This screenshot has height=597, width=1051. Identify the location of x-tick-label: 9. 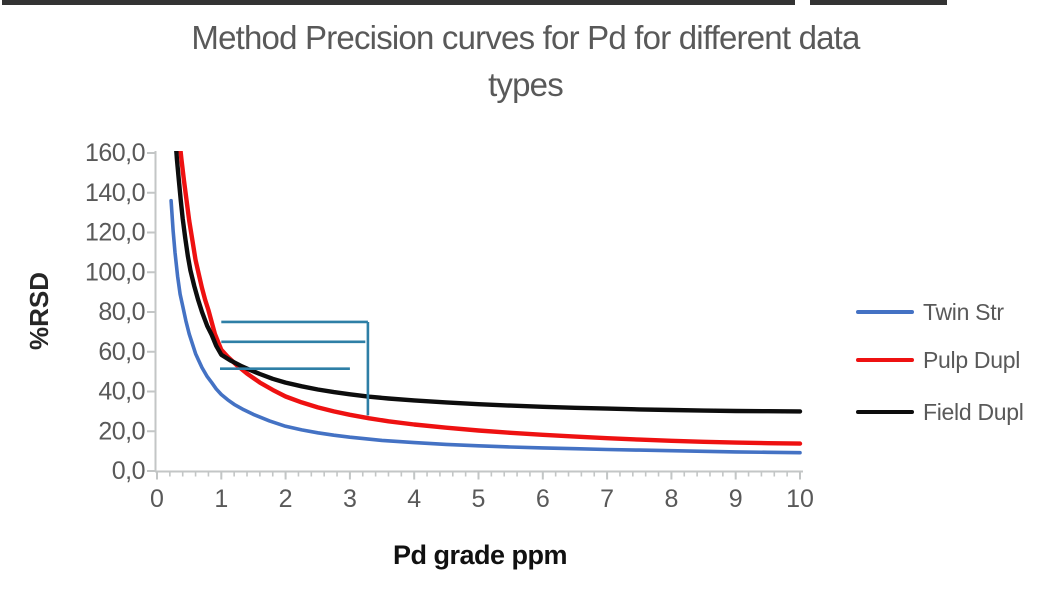
(736, 499).